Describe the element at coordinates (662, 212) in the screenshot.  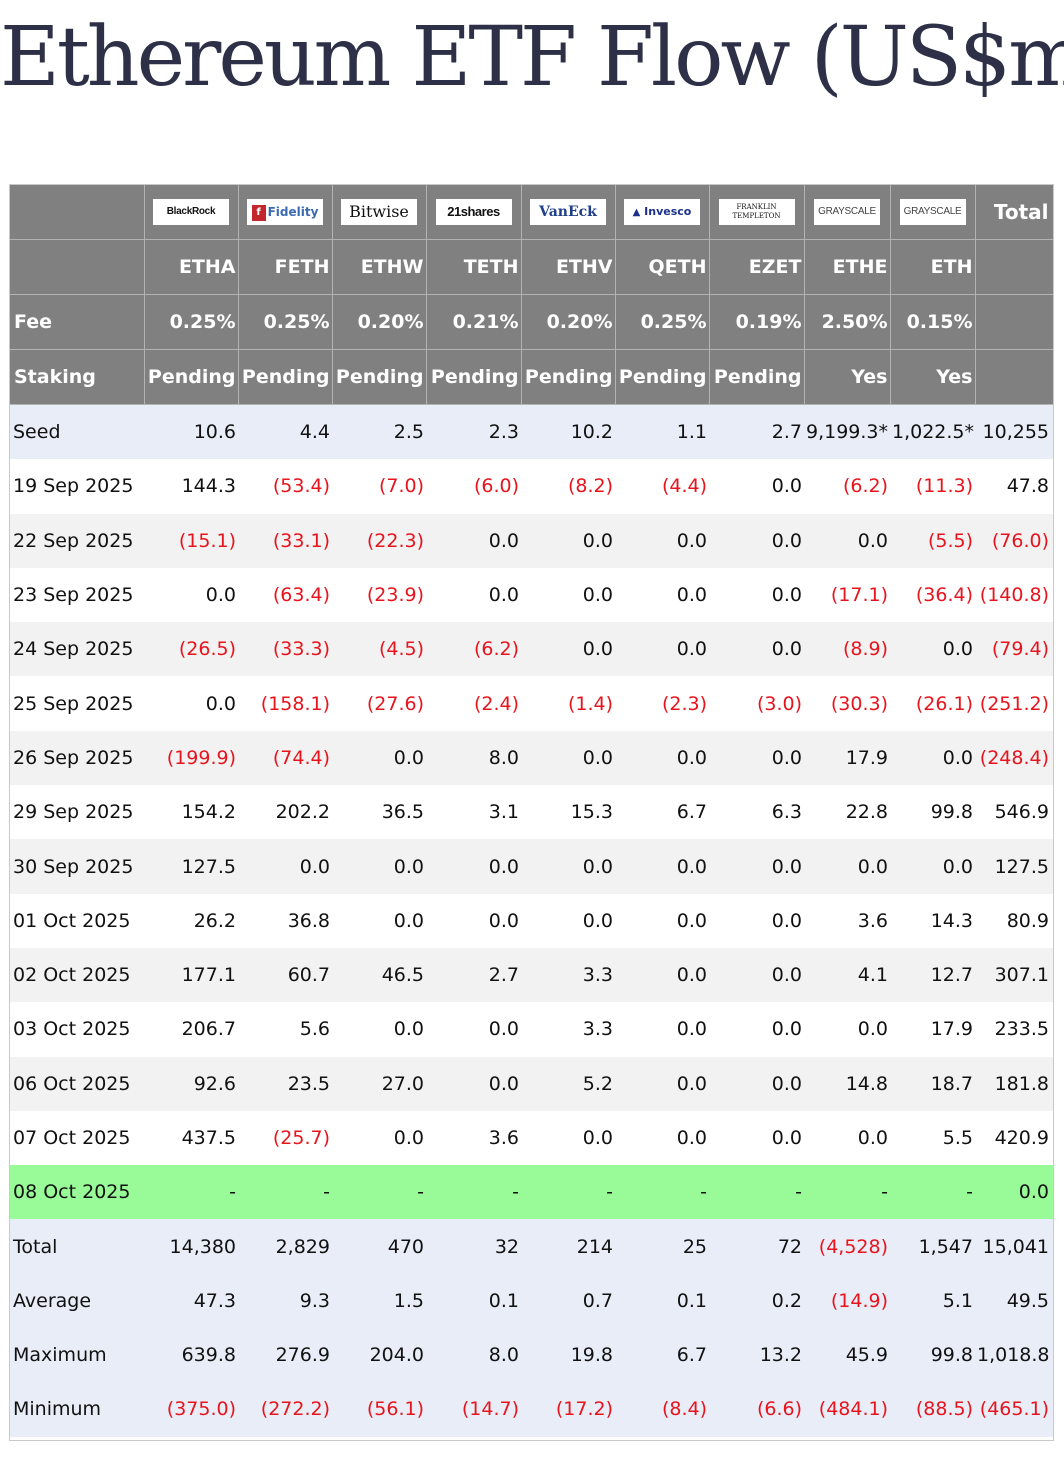
I see `issuer-logo-cell: ▲ Invesco` at that location.